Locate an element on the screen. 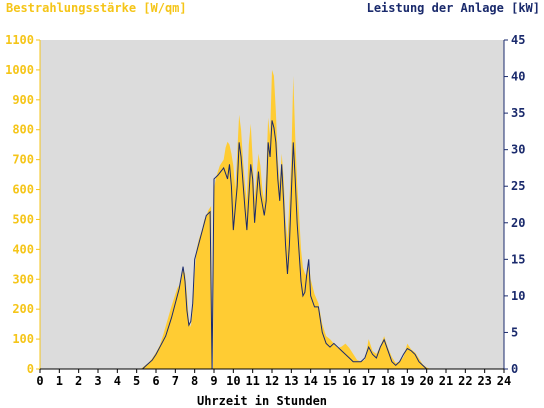  left-tick-label: 400 is located at coordinates (23, 249).